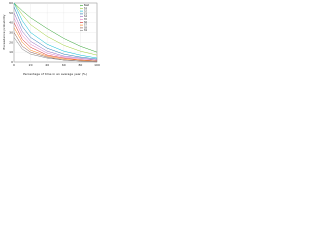 Image resolution: width=320 pixels, height=240 pixels. I want to click on y-tick-label: 10, so click(11, 52).